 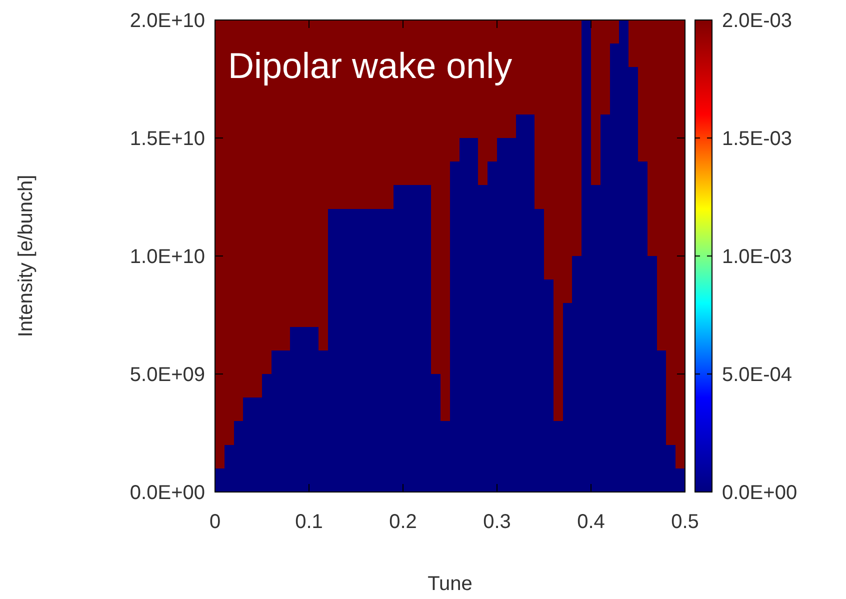 What do you see at coordinates (167, 375) in the screenshot?
I see `y-tick-label: 5.0E+09` at bounding box center [167, 375].